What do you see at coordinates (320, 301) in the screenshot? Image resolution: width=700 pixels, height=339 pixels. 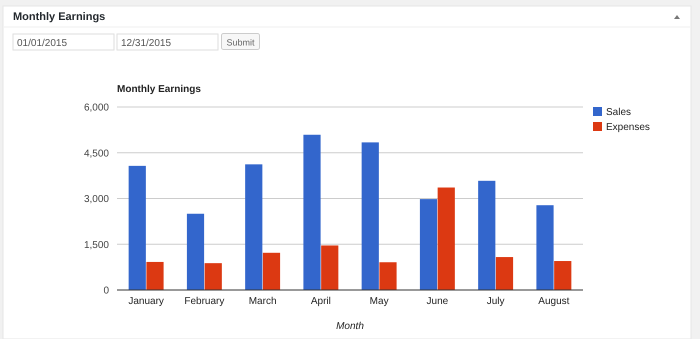 I see `x-tick-label: April` at bounding box center [320, 301].